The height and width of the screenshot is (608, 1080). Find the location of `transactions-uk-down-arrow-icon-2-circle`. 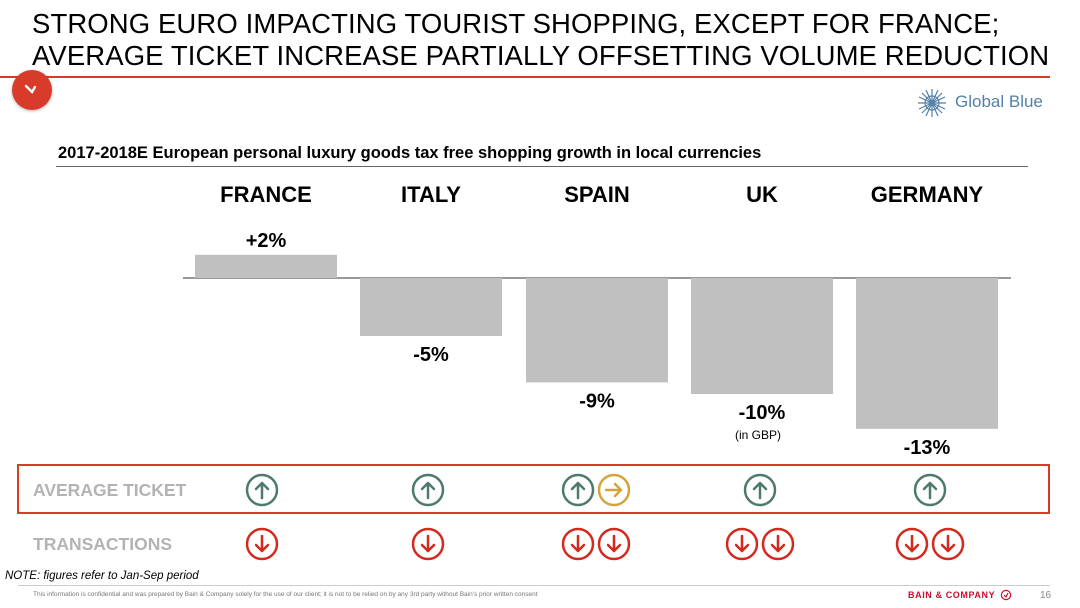

transactions-uk-down-arrow-icon-2-circle is located at coordinates (778, 544).